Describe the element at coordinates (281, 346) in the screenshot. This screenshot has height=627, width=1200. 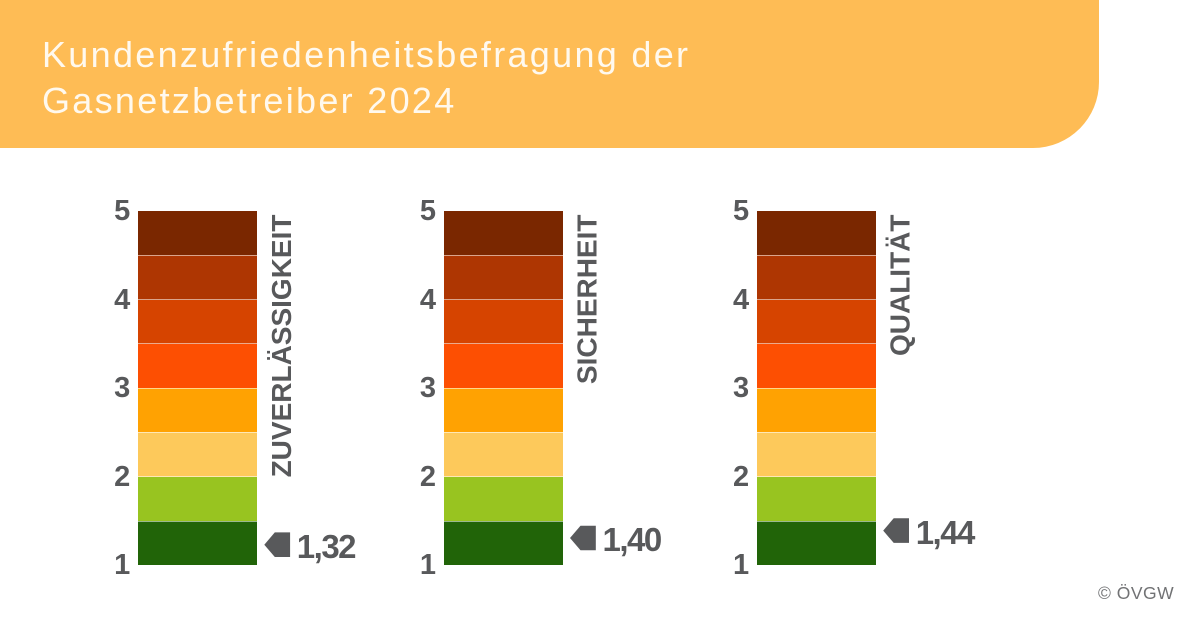
I see `svg-text: ZUVERLÄSSIGKEIT` at that location.